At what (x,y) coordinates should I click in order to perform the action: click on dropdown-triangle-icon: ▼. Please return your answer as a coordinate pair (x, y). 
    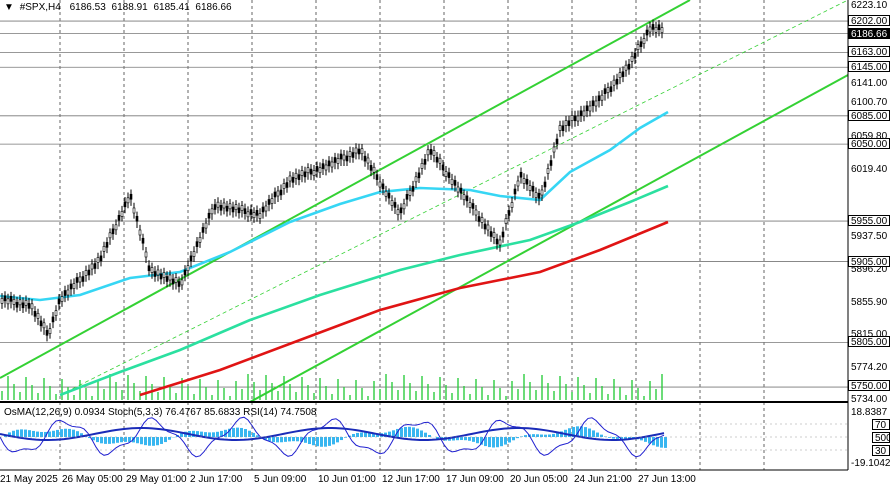
    Looking at the image, I should click on (9, 7).